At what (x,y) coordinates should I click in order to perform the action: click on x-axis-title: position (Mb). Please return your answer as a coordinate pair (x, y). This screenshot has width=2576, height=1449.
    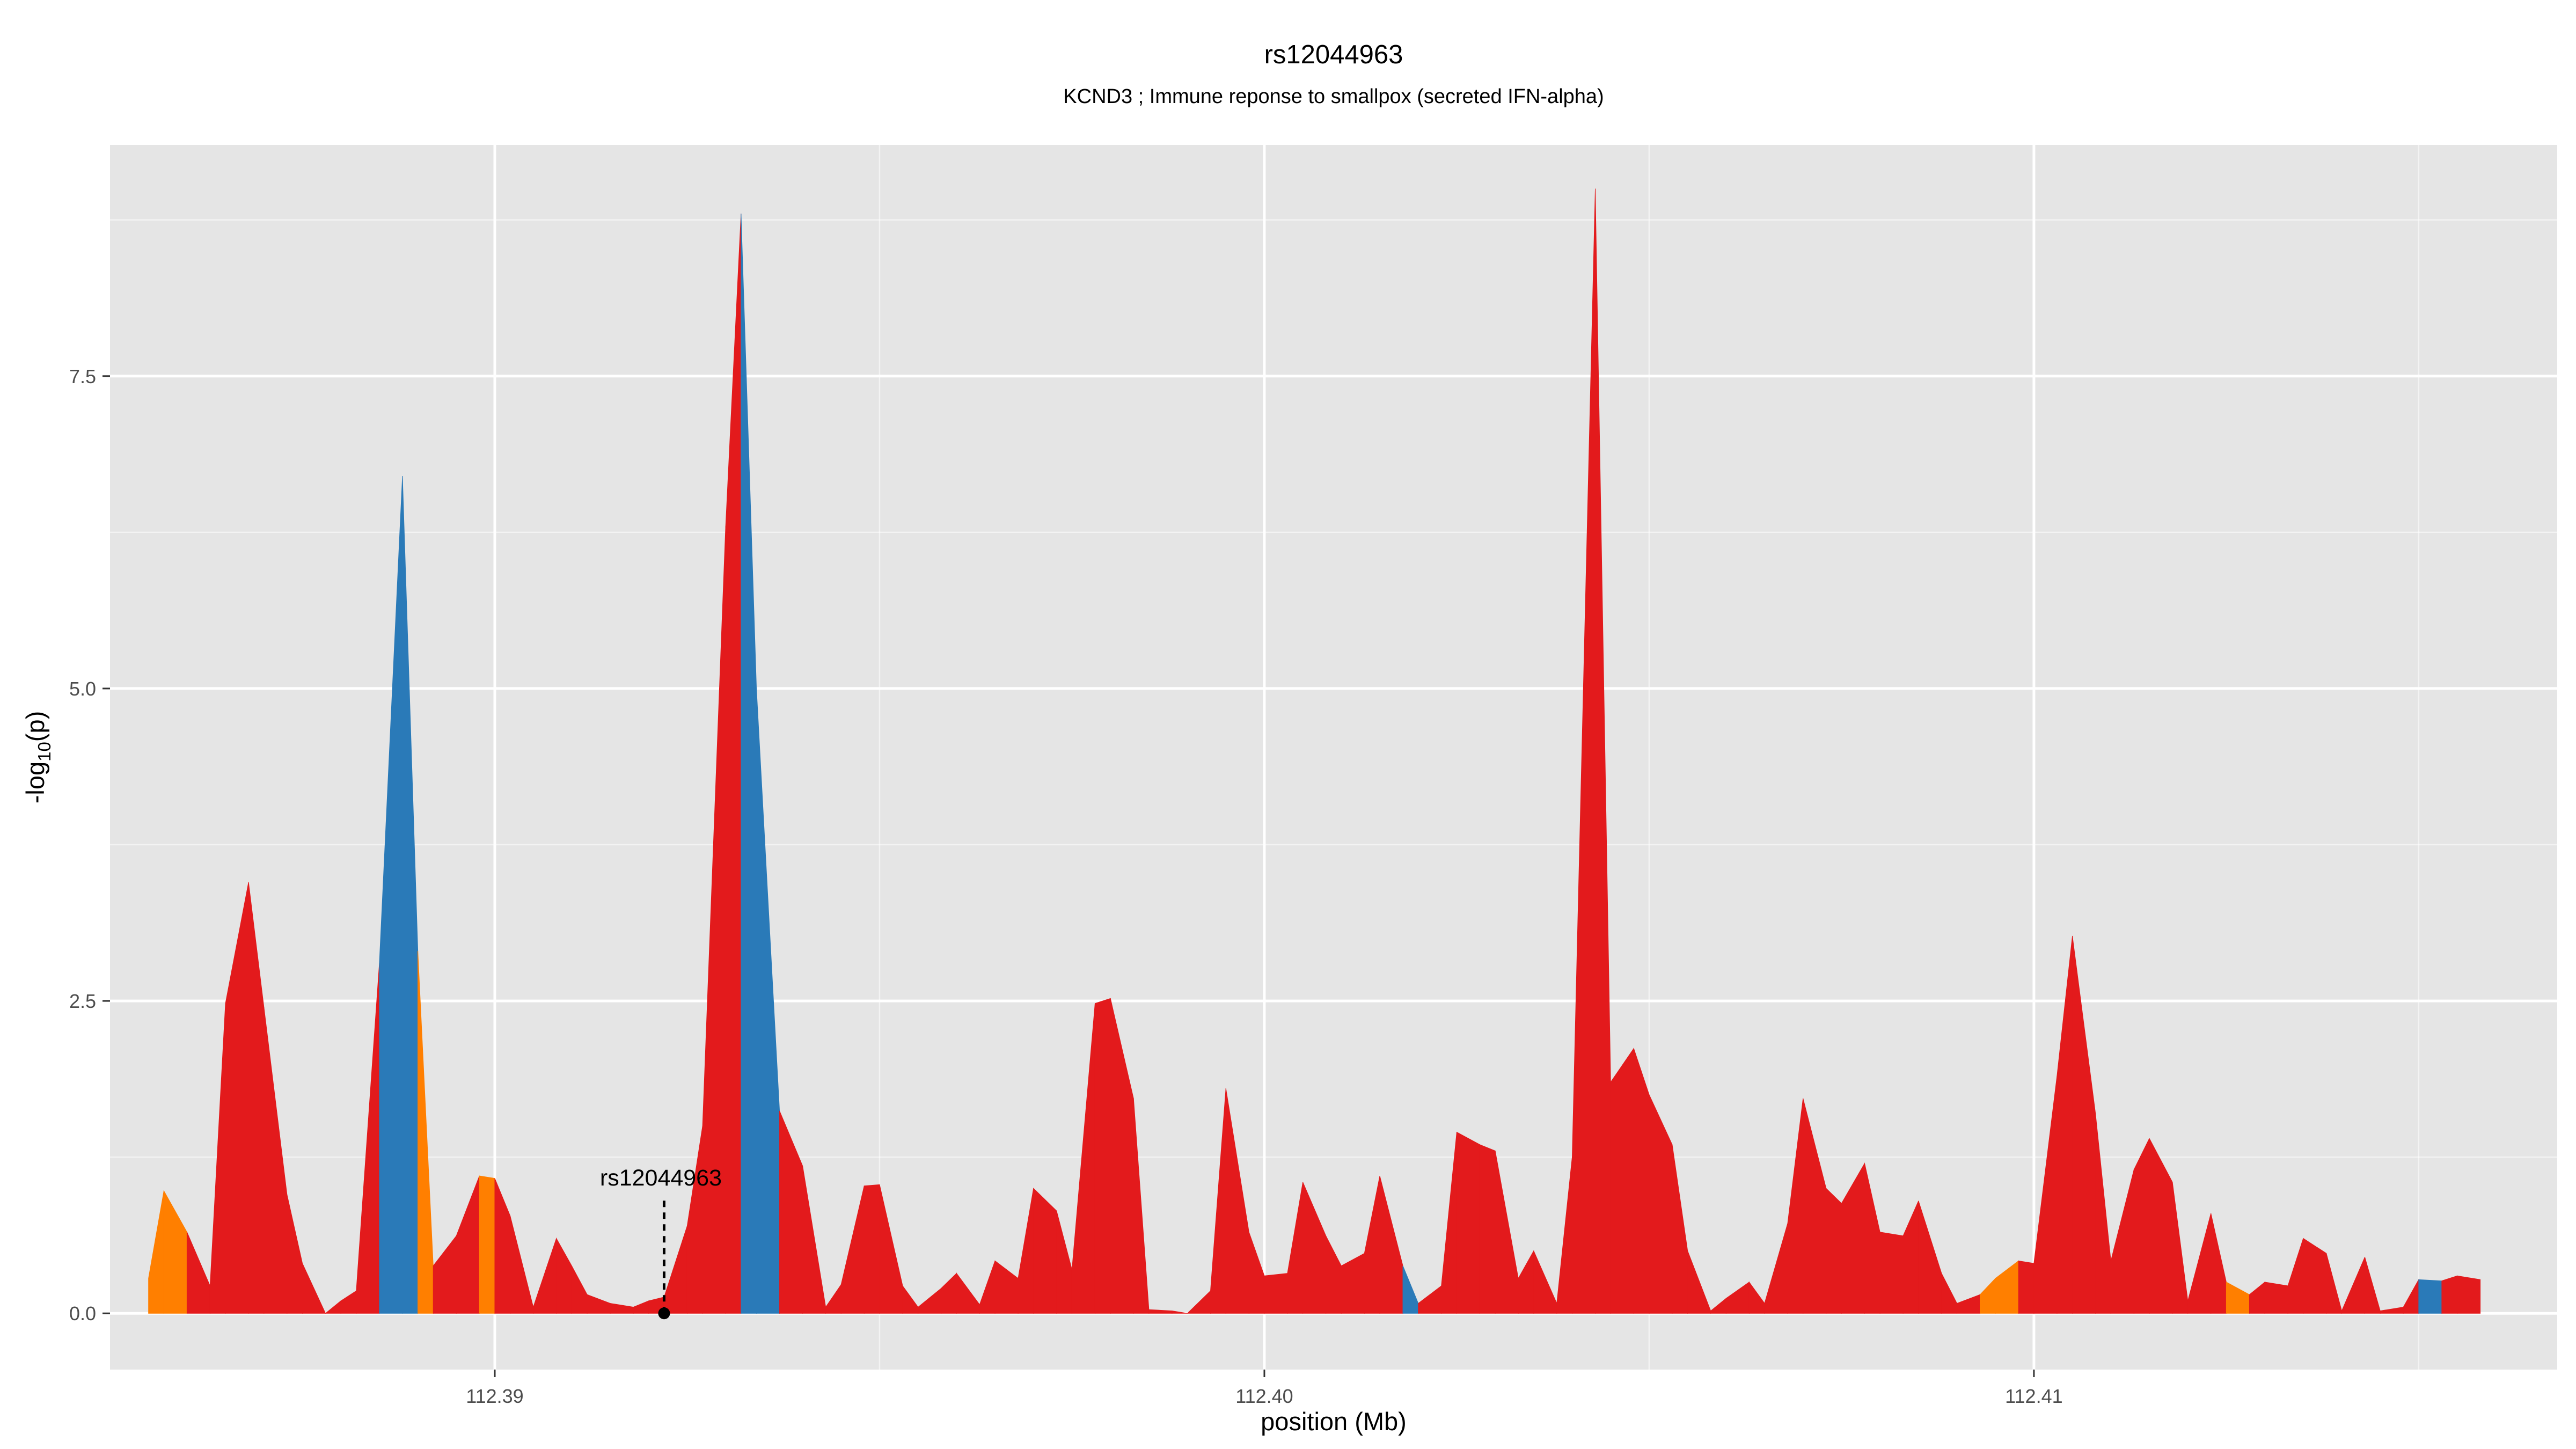
    Looking at the image, I should click on (1334, 1421).